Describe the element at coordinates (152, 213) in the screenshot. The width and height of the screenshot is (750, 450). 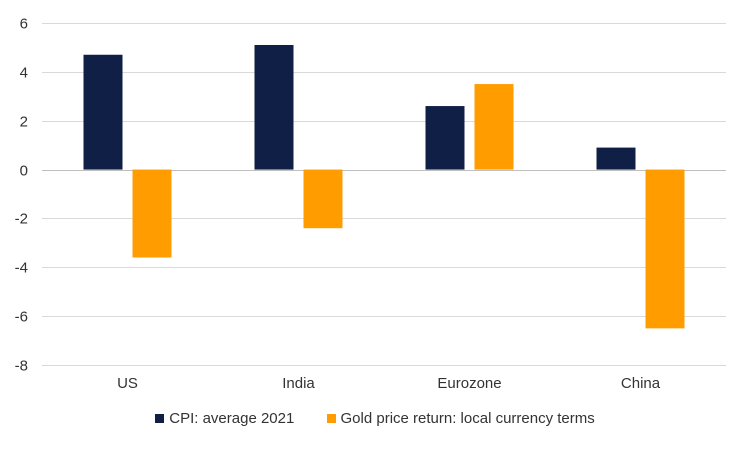
I see `bar-us-gold` at that location.